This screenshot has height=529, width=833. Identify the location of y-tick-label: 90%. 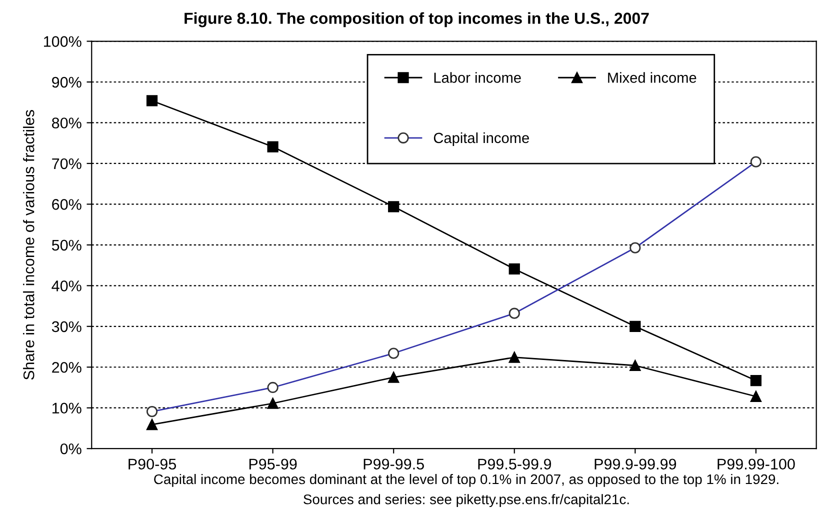
(67, 82).